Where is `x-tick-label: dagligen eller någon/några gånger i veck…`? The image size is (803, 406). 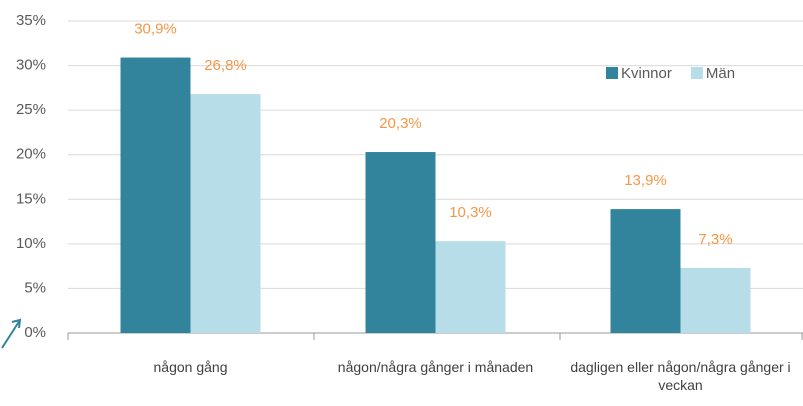 x-tick-label: dagligen eller någon/några gånger i veck… is located at coordinates (680, 376).